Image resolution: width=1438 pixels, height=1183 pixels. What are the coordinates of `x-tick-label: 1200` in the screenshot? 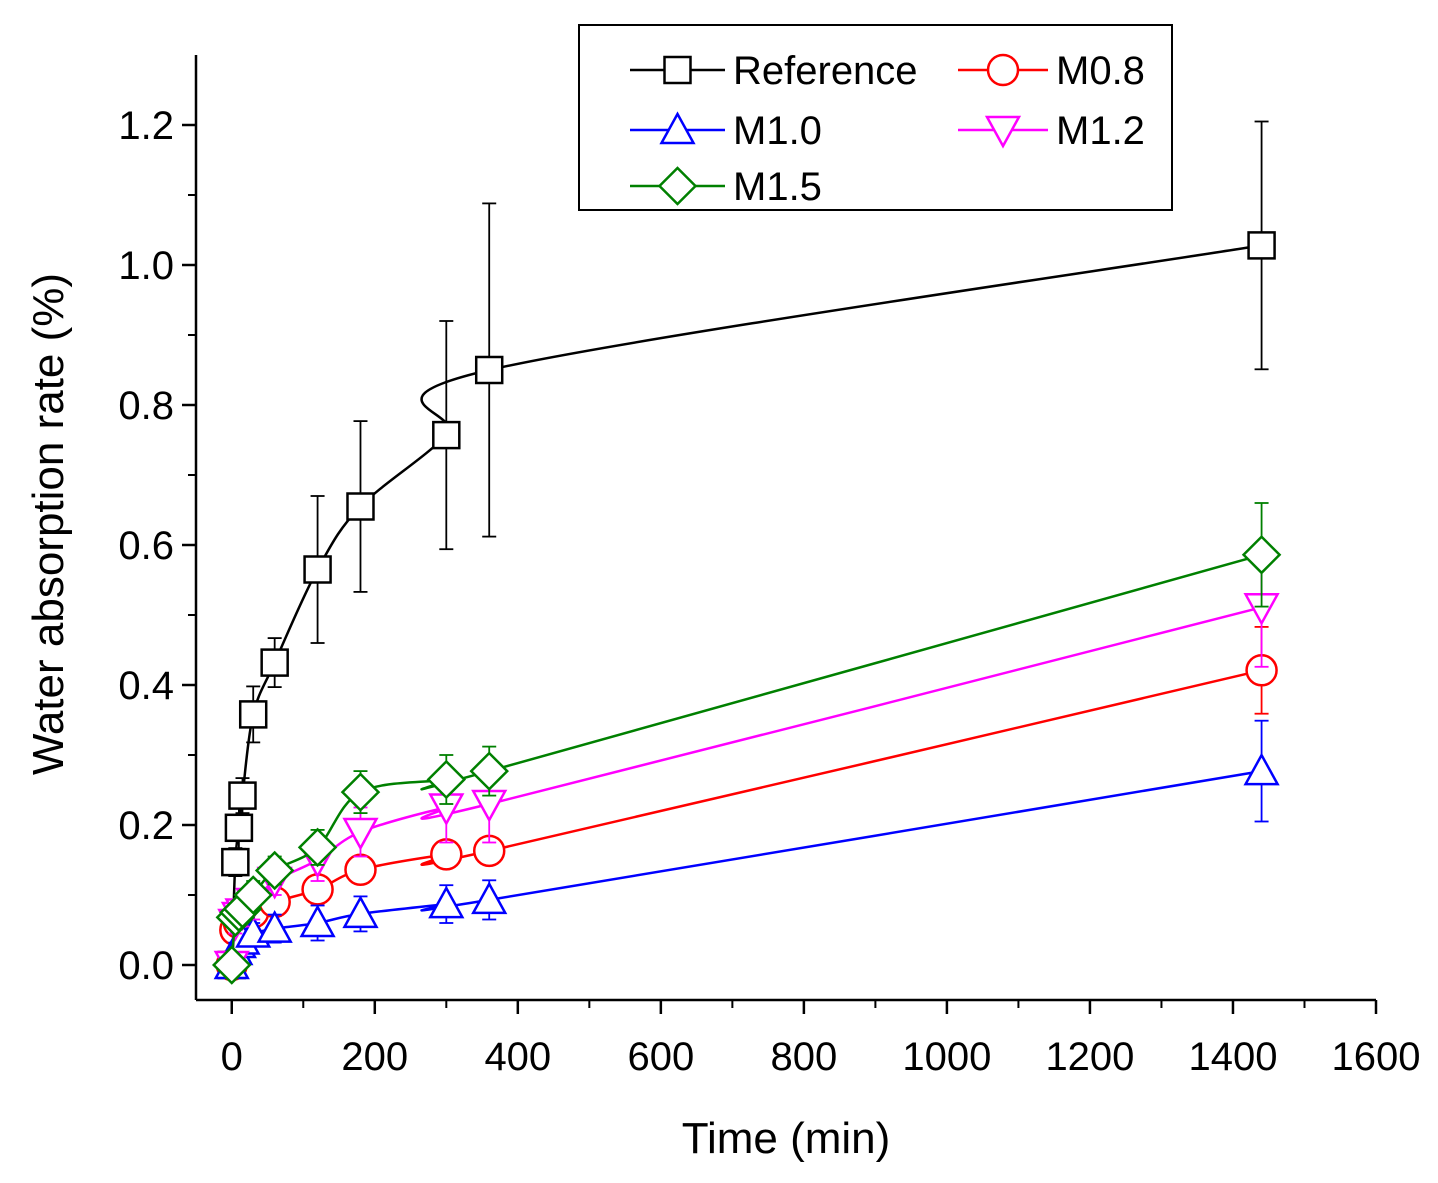 It's located at (1089, 1057).